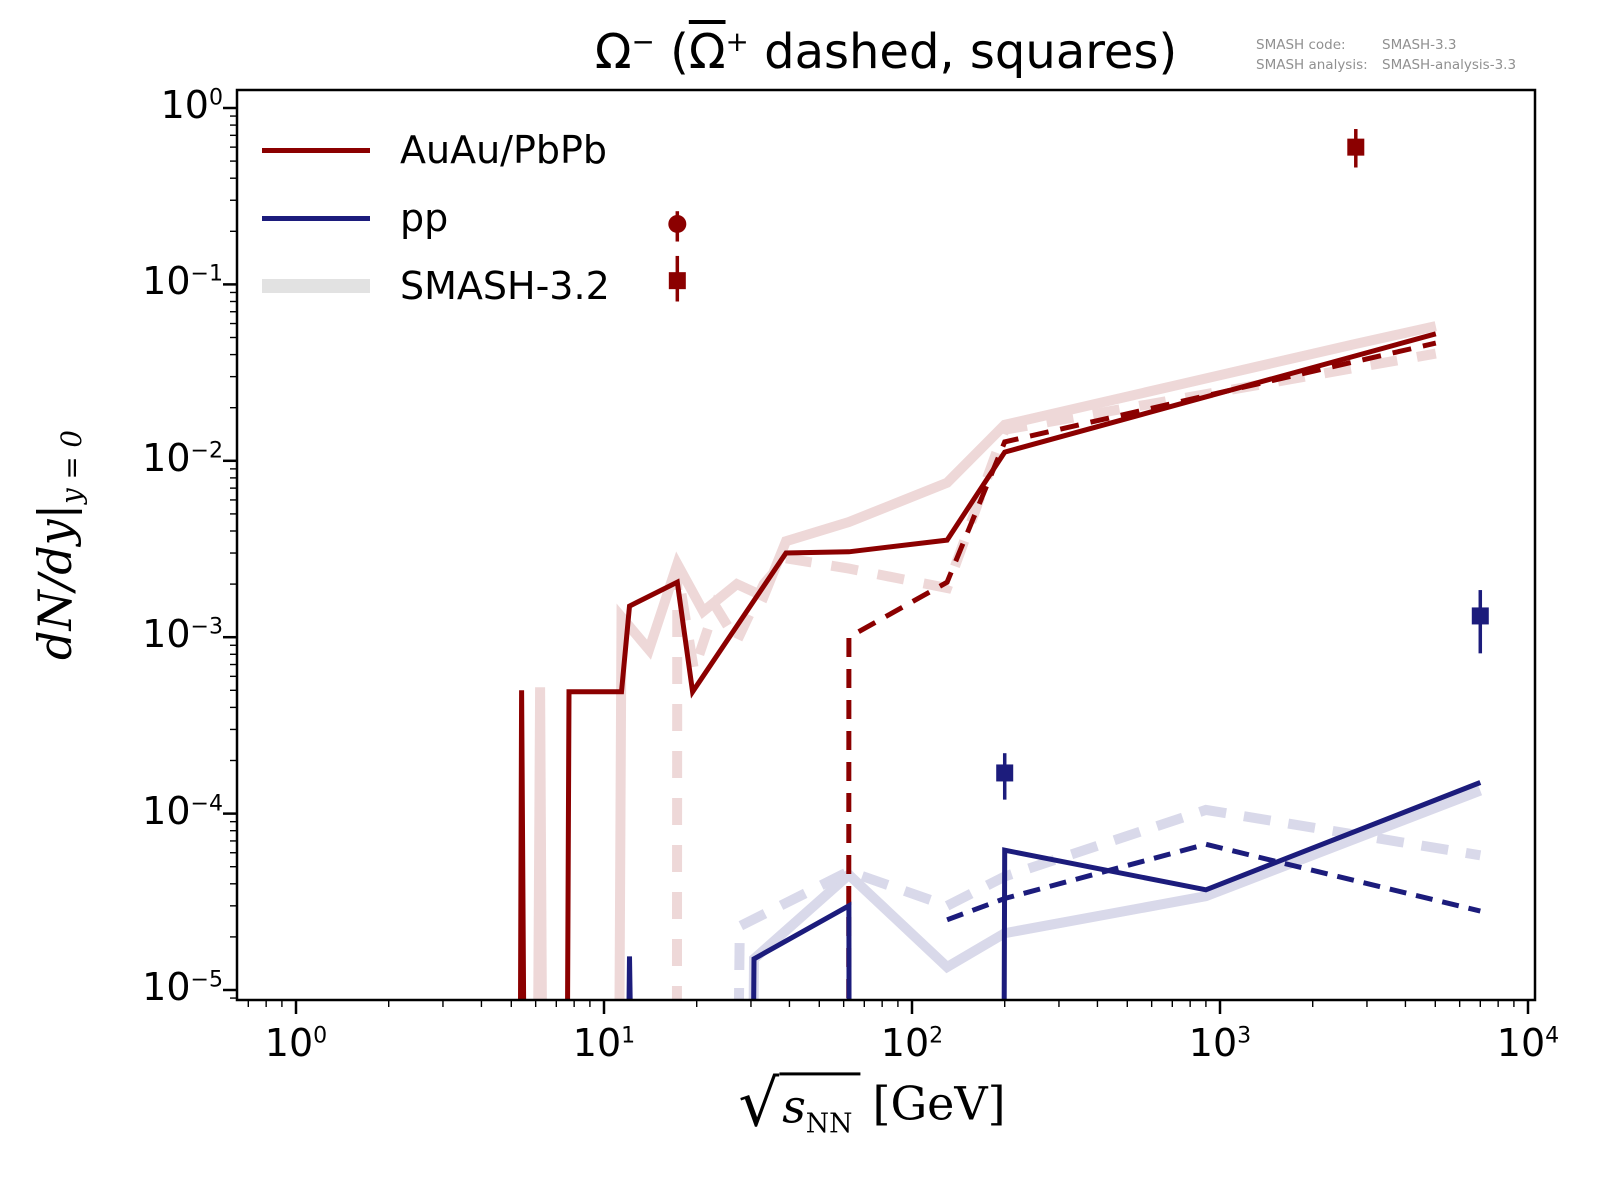  What do you see at coordinates (872, 1104) in the screenshot?
I see `x-axis-label: √ sNN [GeV]` at bounding box center [872, 1104].